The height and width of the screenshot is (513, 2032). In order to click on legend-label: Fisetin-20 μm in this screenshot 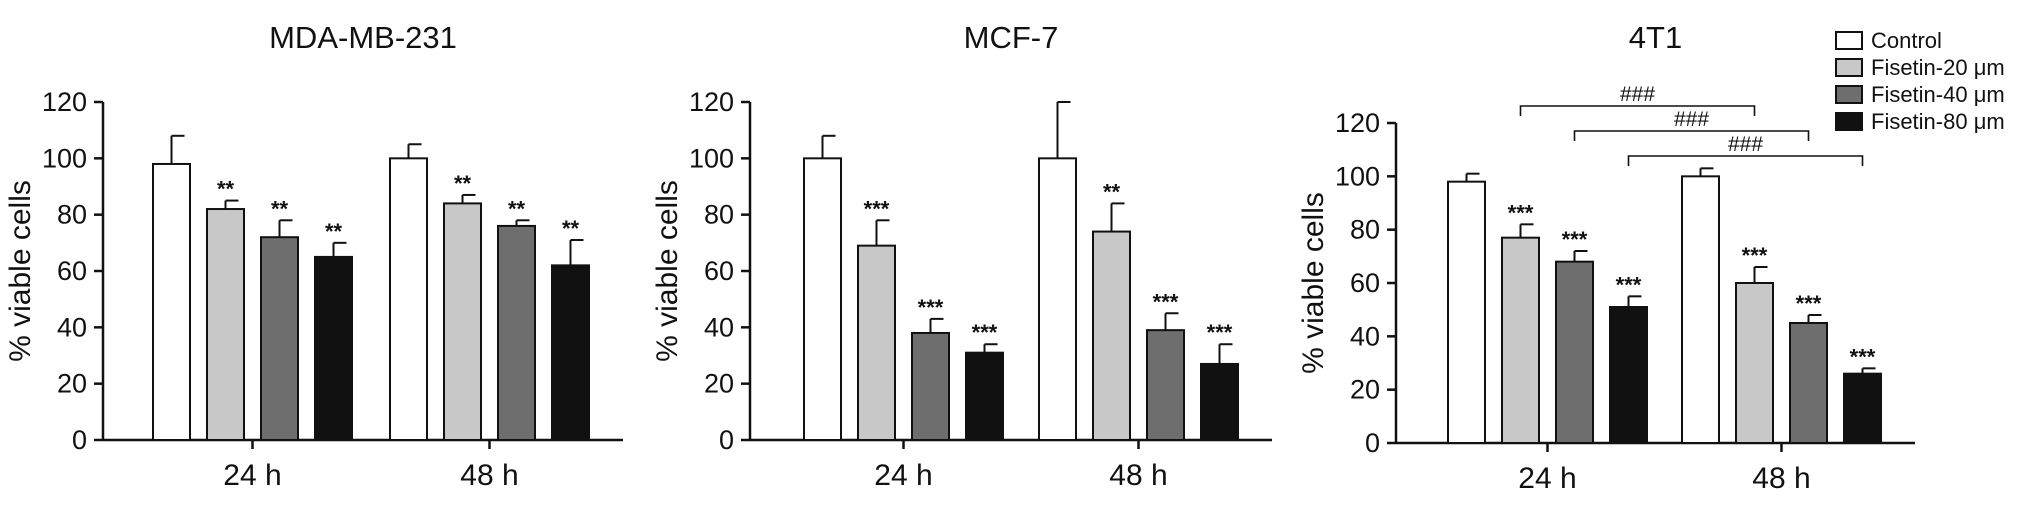, I will do `click(1938, 67)`.